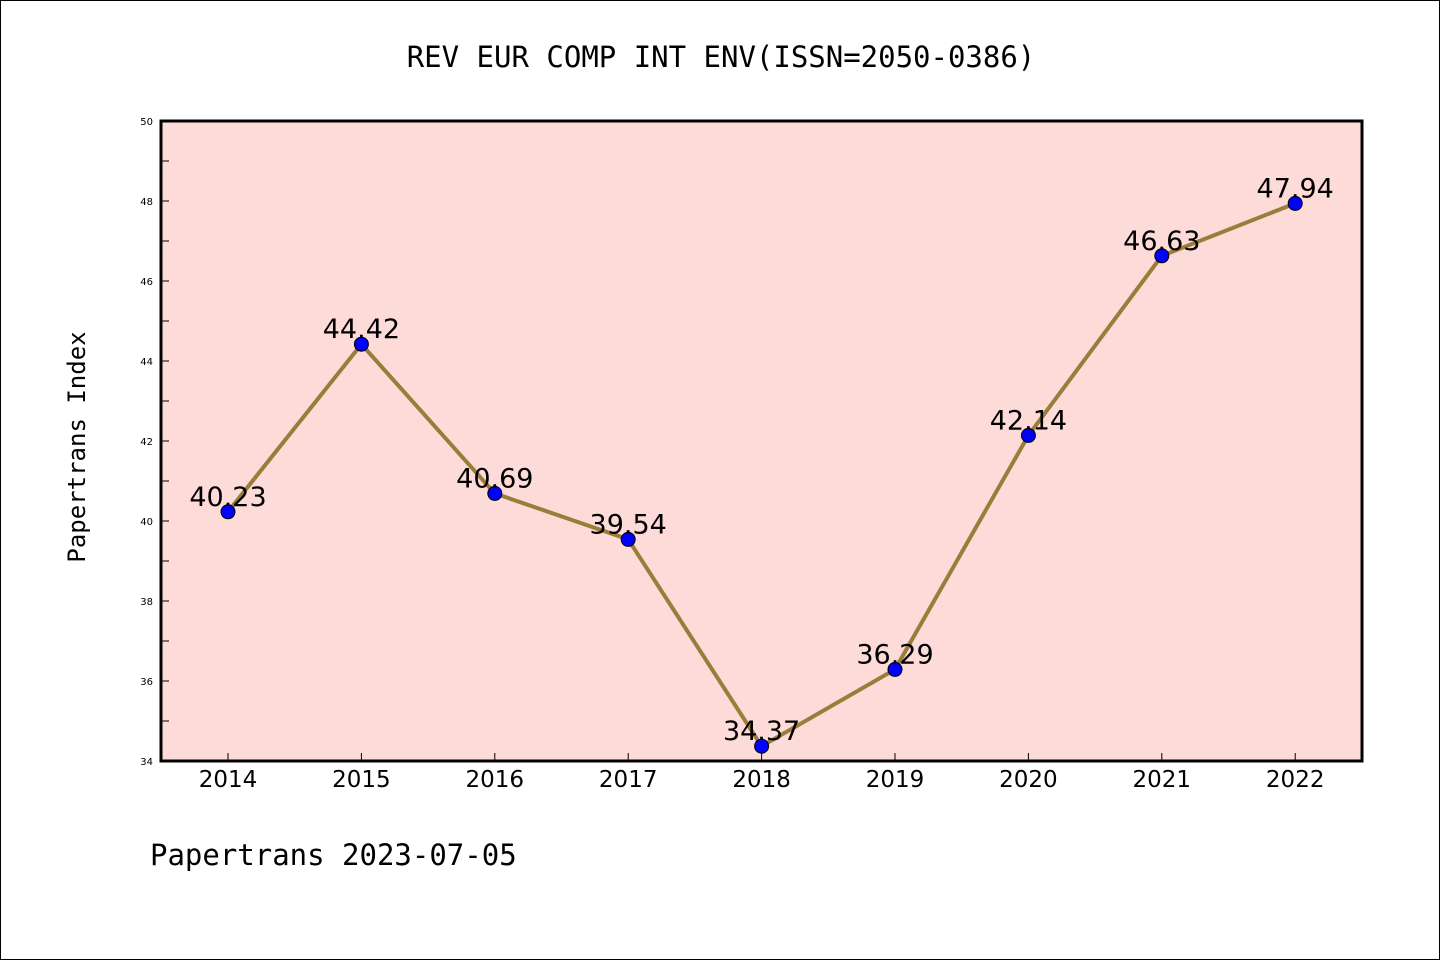  Describe the element at coordinates (1161, 241) in the screenshot. I see `data-label: 46.63` at that location.